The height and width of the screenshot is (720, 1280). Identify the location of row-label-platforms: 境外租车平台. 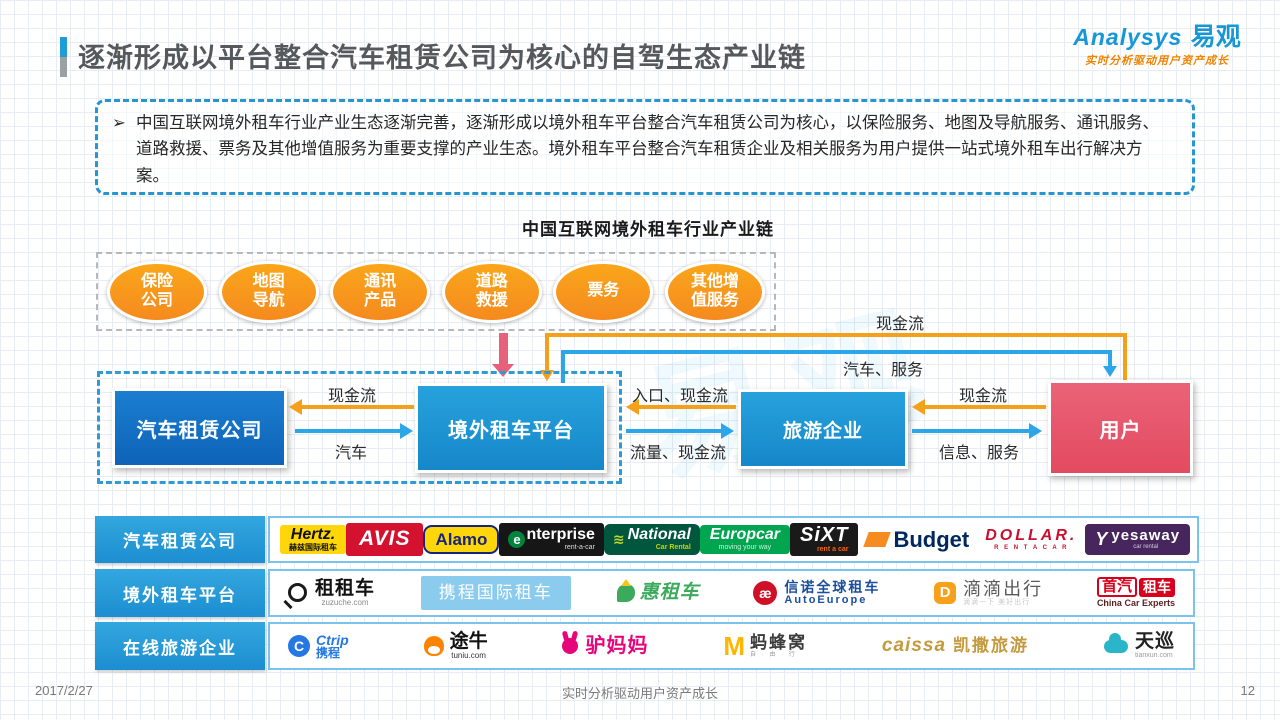
(180, 593).